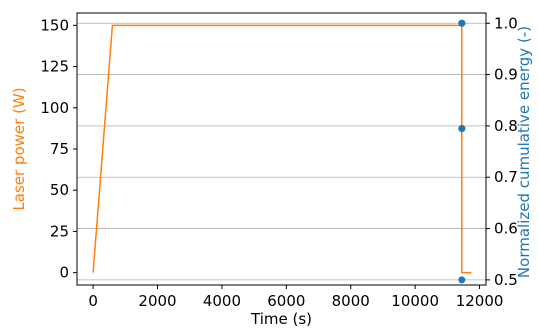  What do you see at coordinates (506, 177) in the screenshot?
I see `y-tick-label-right: 0.7` at bounding box center [506, 177].